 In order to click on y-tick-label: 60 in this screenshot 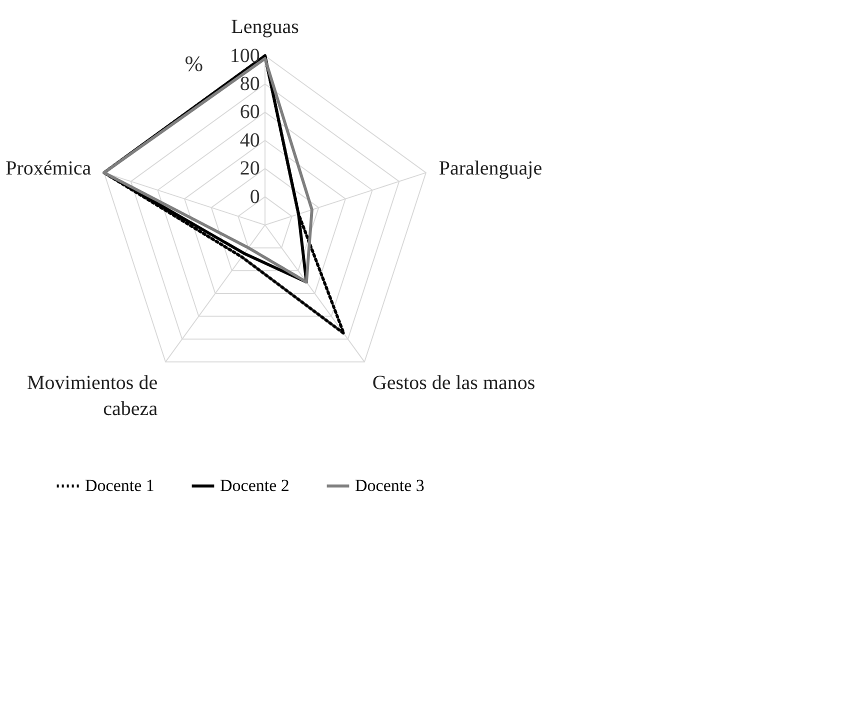, I will do `click(250, 112)`.